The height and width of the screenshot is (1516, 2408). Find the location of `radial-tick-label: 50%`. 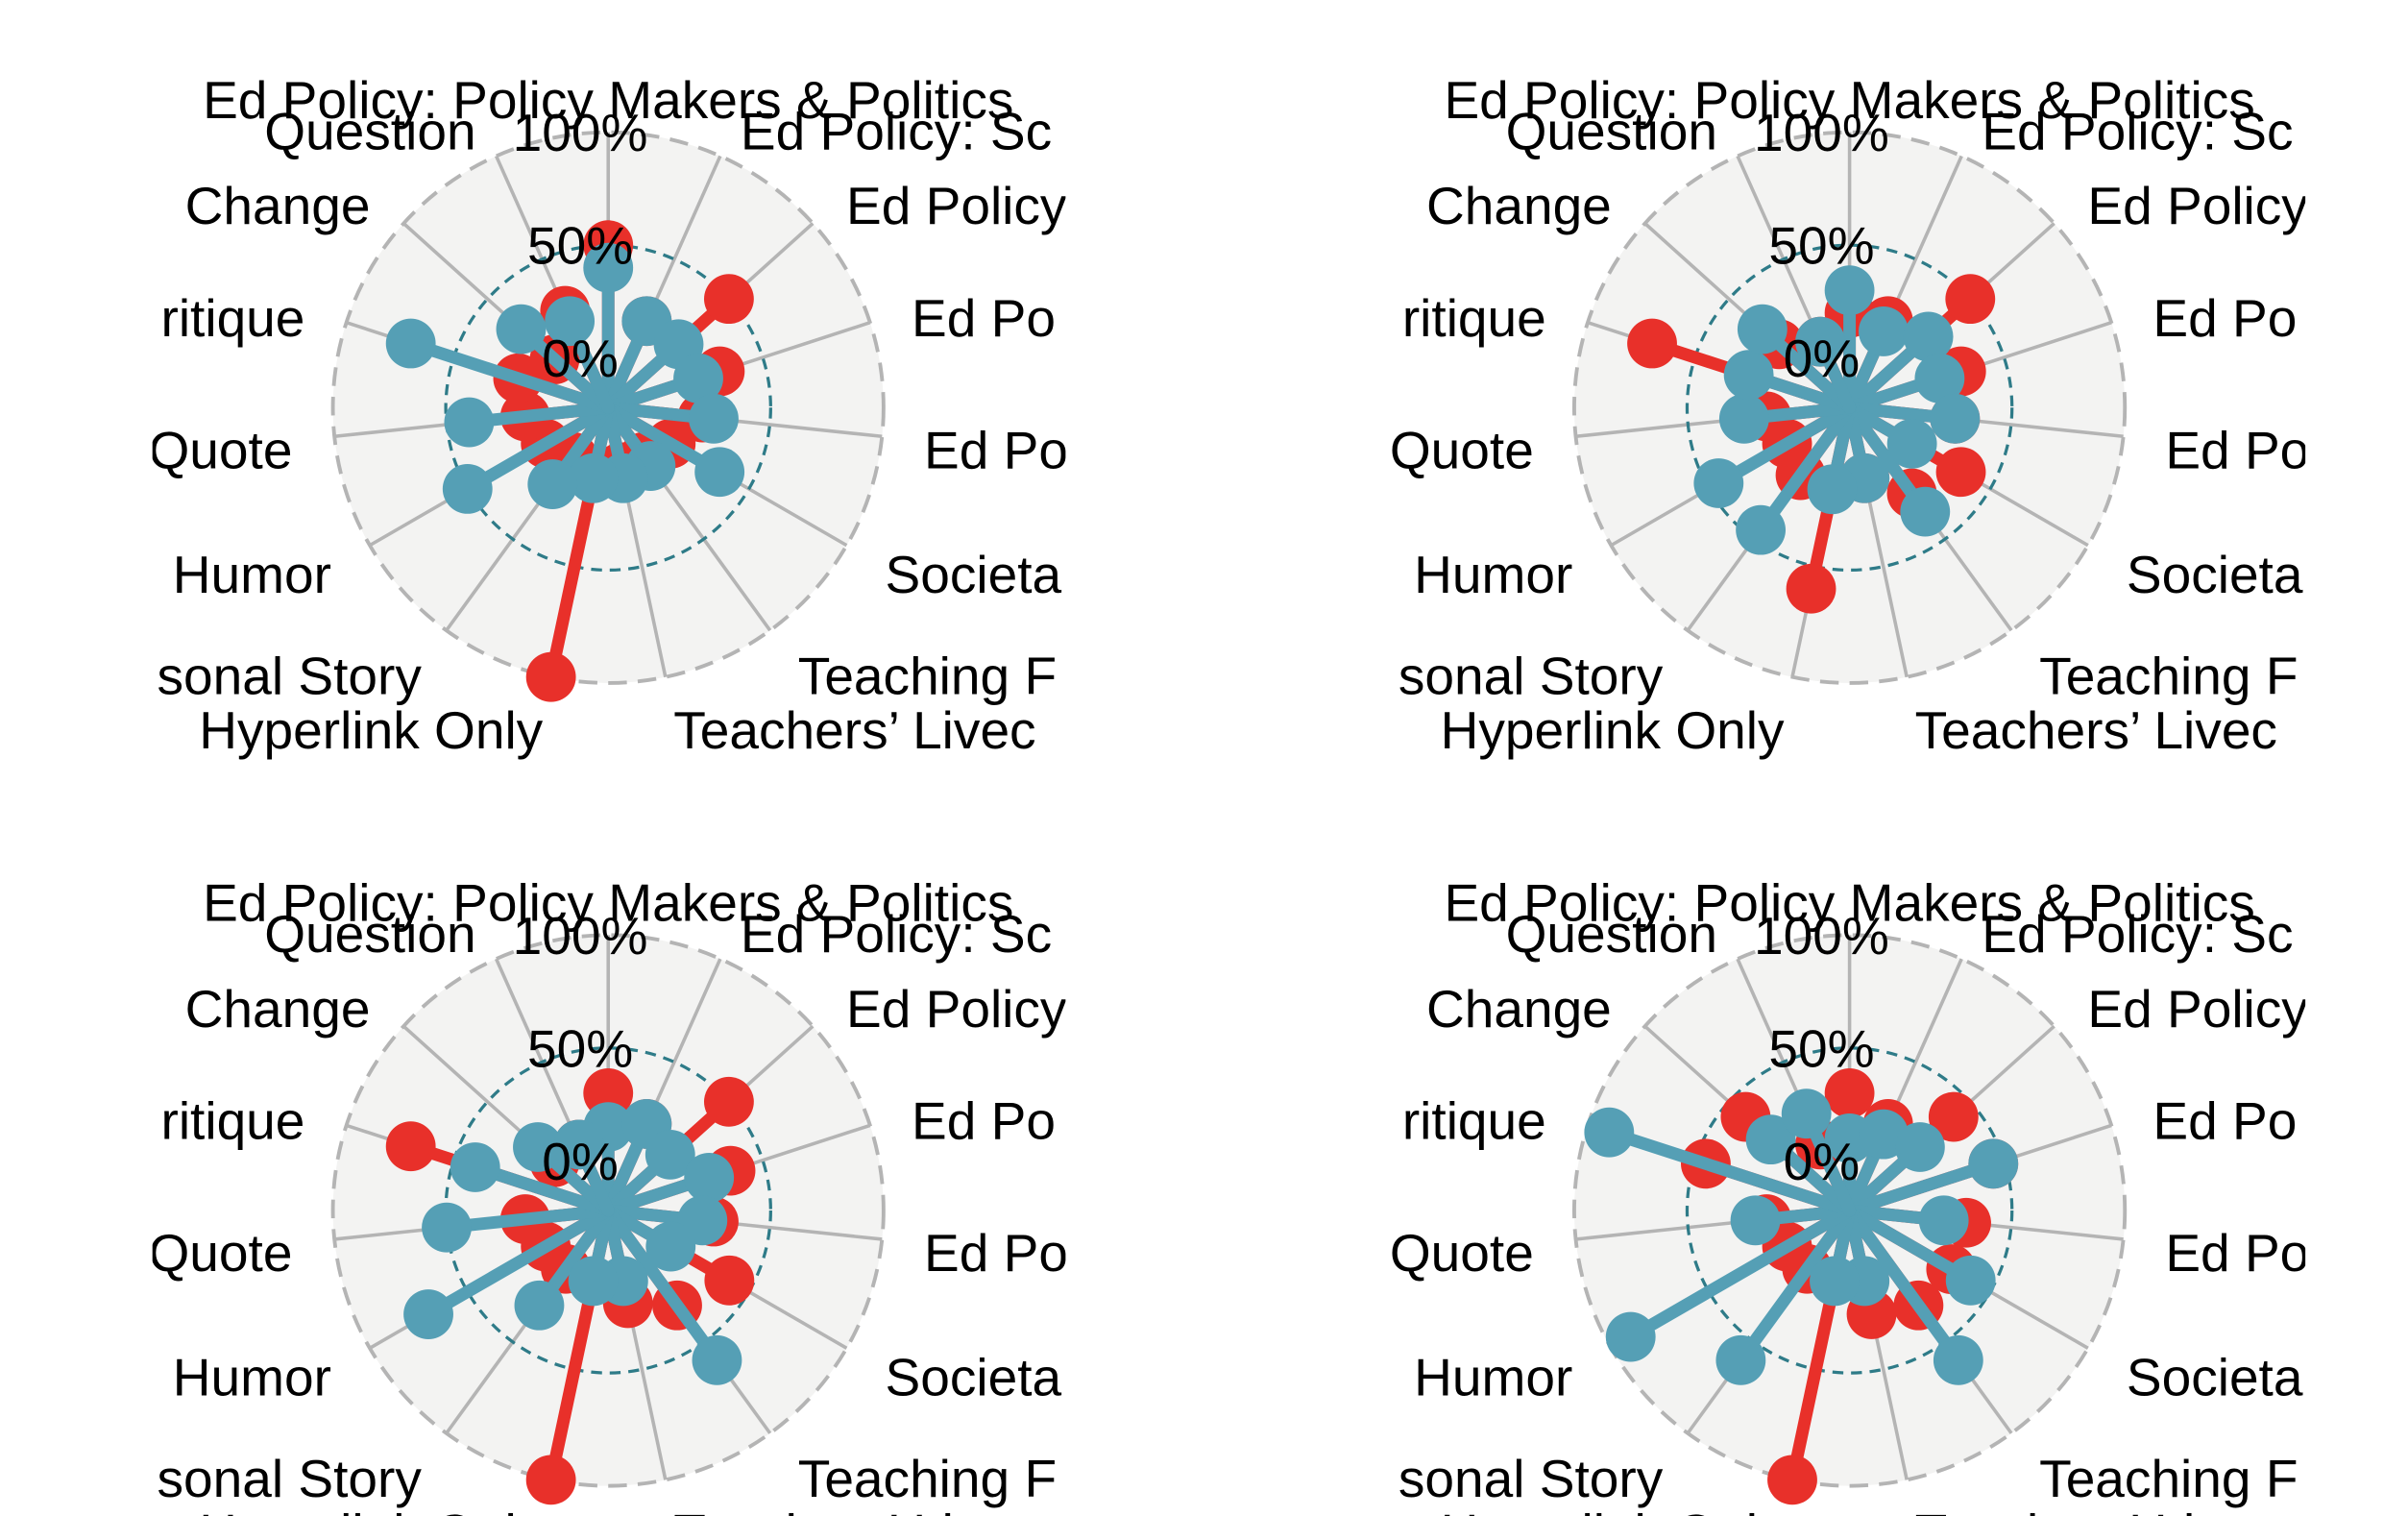

radial-tick-label: 50% is located at coordinates (580, 246).